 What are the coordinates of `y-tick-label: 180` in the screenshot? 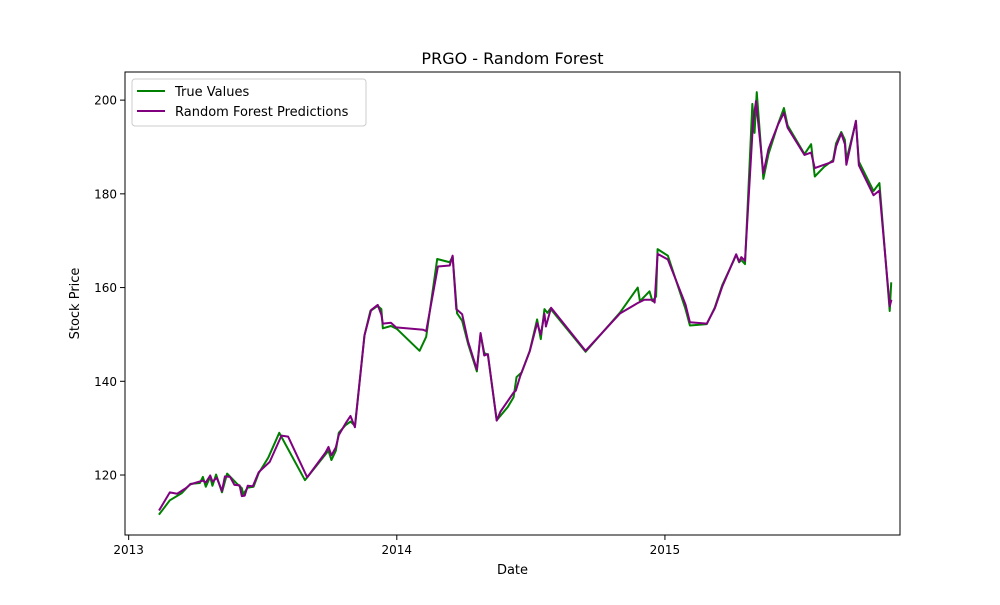 It's located at (105, 194).